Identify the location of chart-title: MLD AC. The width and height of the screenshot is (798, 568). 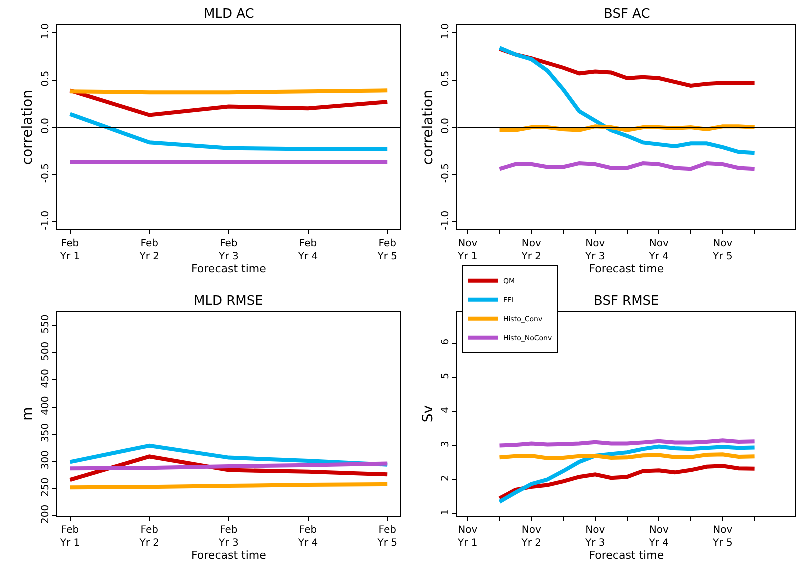
(229, 14).